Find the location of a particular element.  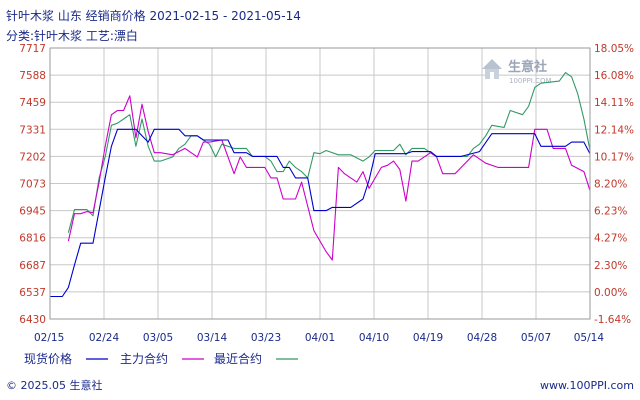

y-right-tick: 10.17% is located at coordinates (614, 157).